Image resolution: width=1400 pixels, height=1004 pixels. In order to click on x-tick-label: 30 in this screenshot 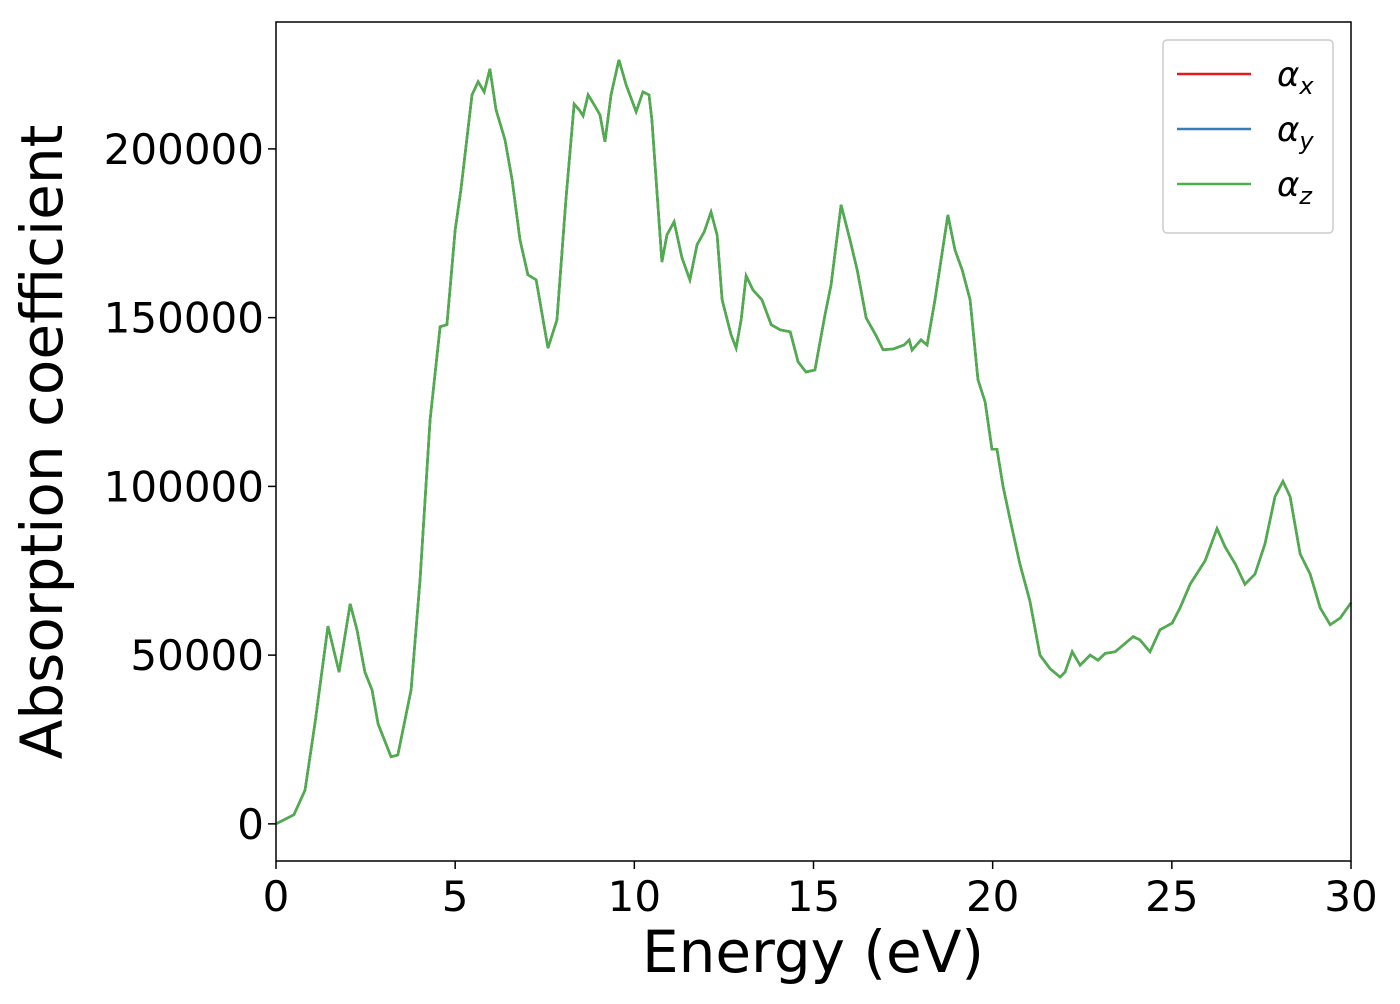, I will do `click(1350, 896)`.